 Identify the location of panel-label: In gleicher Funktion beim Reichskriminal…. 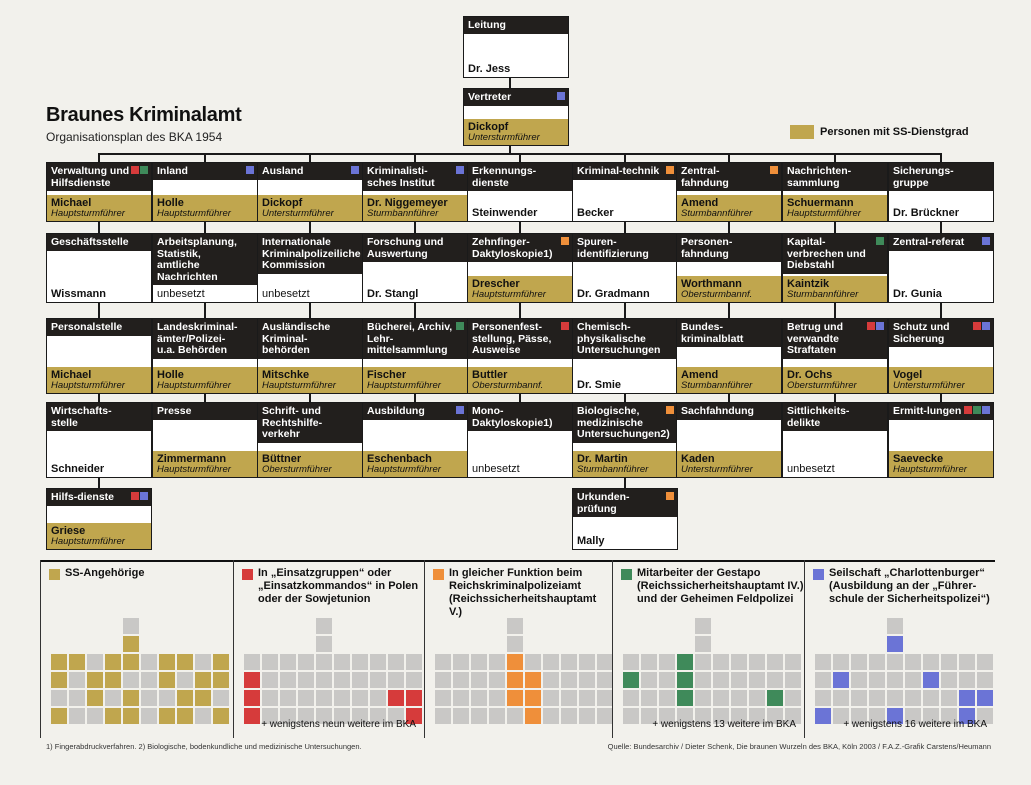
(522, 593).